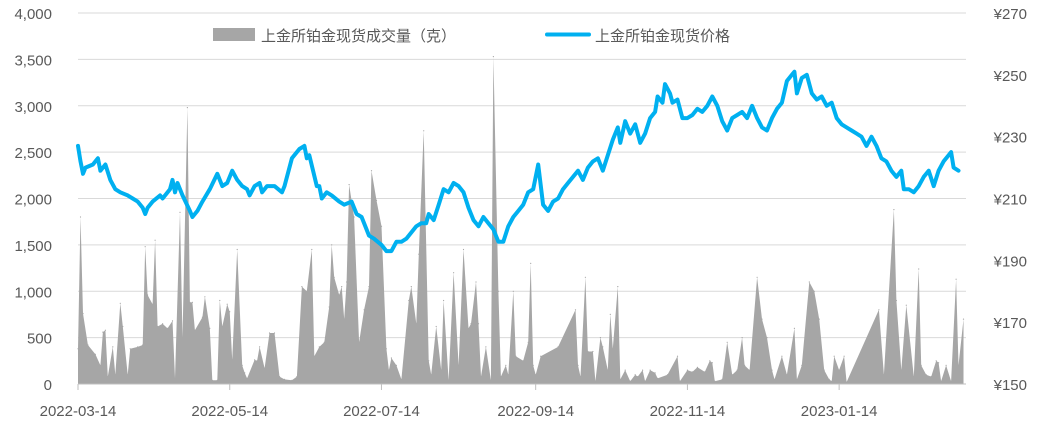  What do you see at coordinates (33, 153) in the screenshot?
I see `y-left-tick-label: 2,500` at bounding box center [33, 153].